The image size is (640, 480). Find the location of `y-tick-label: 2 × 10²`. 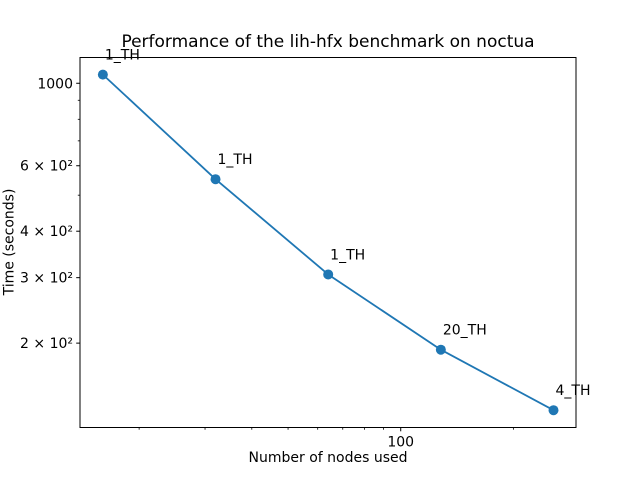

y-tick-label: 2 × 10² is located at coordinates (46, 344).